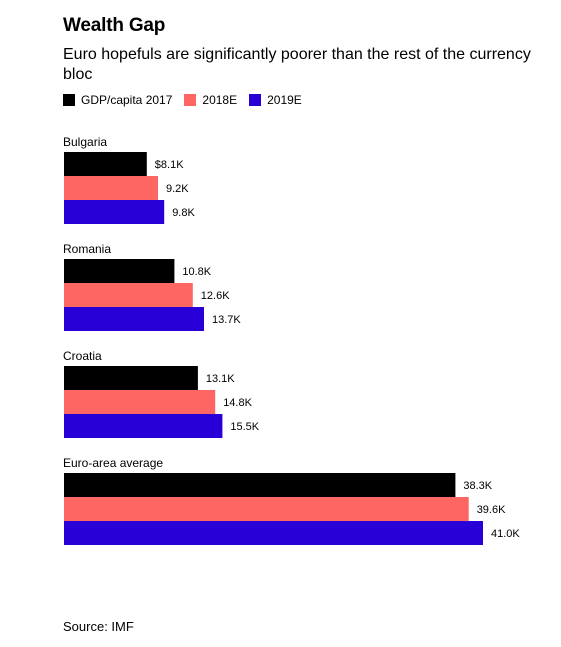  What do you see at coordinates (266, 509) in the screenshot?
I see `bar-euro-area-average-2018e` at bounding box center [266, 509].